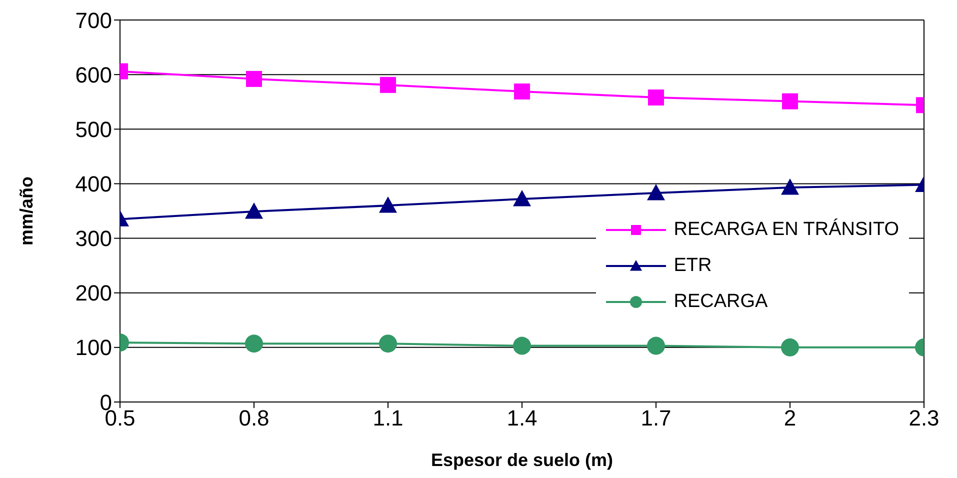 This screenshot has width=957, height=478. I want to click on legend-label: ETR, so click(693, 266).